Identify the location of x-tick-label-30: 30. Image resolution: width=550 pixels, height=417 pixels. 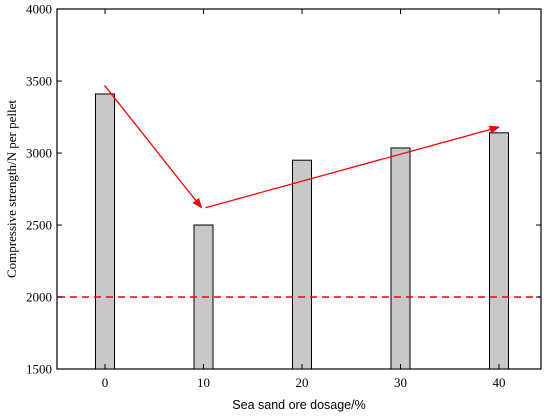
(400, 382).